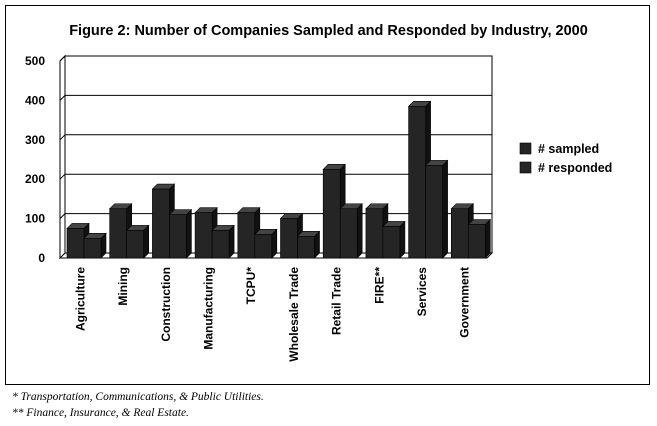  What do you see at coordinates (123, 286) in the screenshot?
I see `x-category-label: Mining` at bounding box center [123, 286].